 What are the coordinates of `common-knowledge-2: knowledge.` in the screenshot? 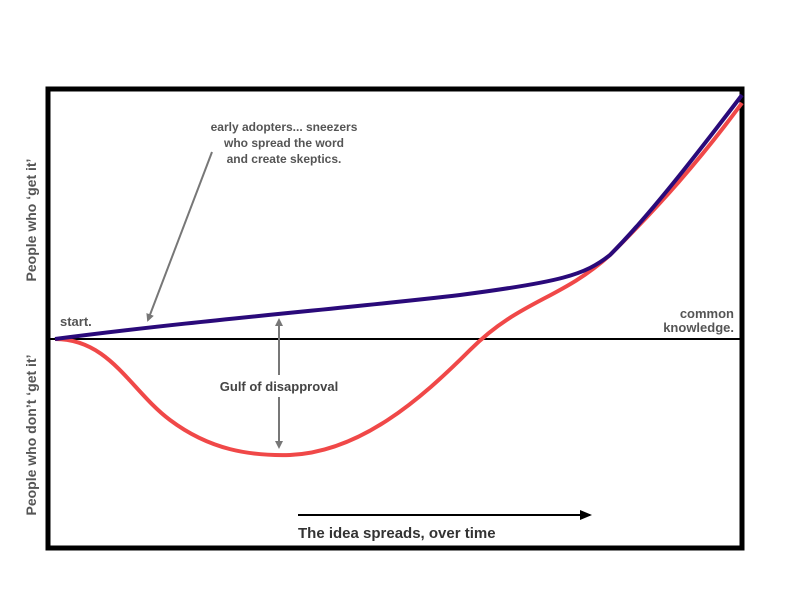 It's located at (698, 327).